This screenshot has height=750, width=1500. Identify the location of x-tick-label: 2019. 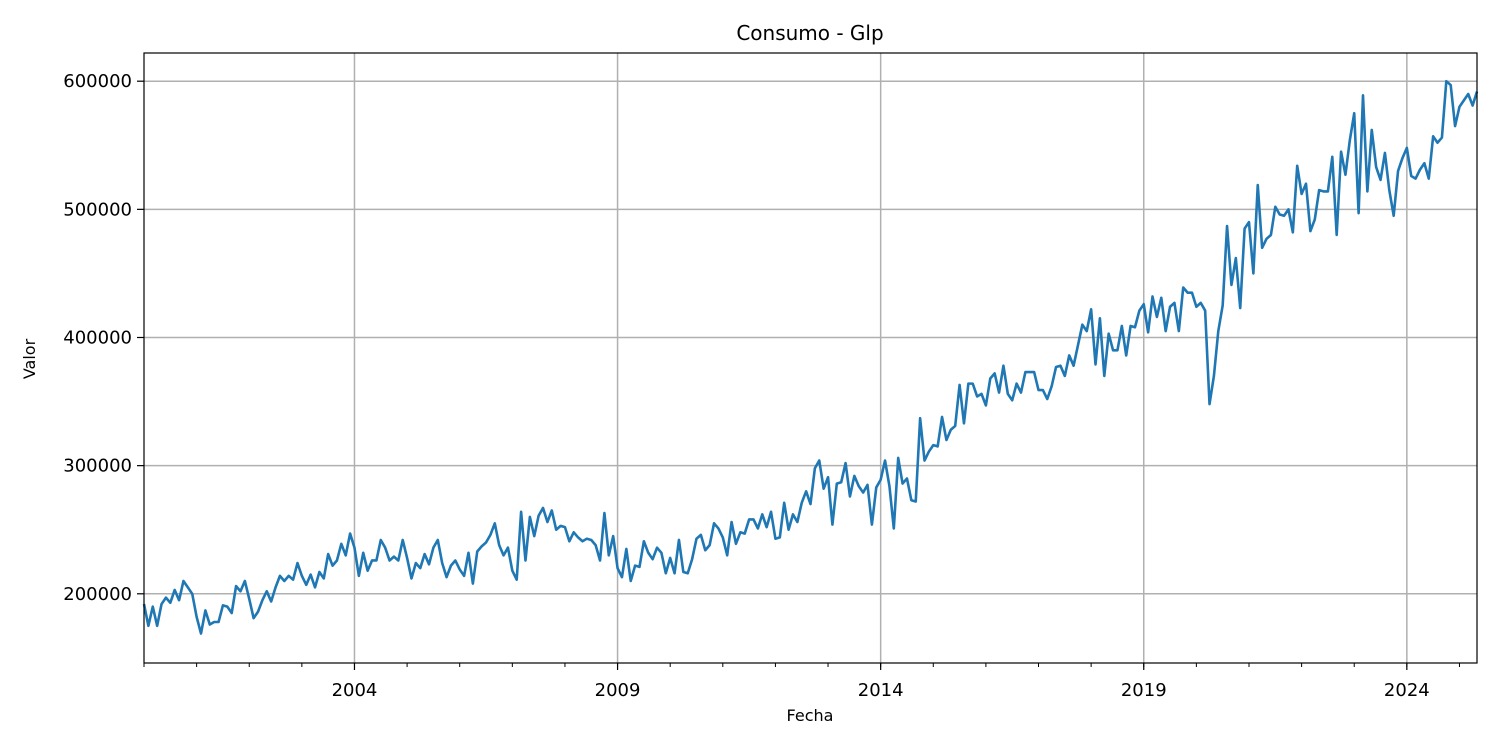
(1144, 690).